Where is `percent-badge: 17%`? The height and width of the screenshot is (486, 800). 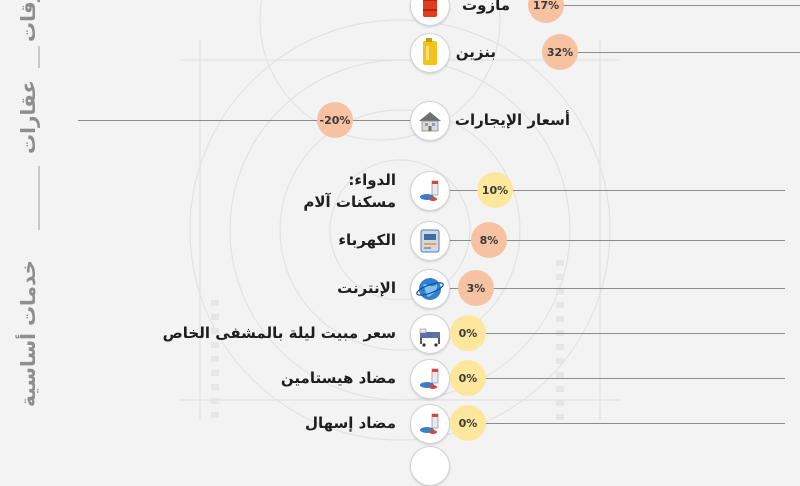 percent-badge: 17% is located at coordinates (546, 11).